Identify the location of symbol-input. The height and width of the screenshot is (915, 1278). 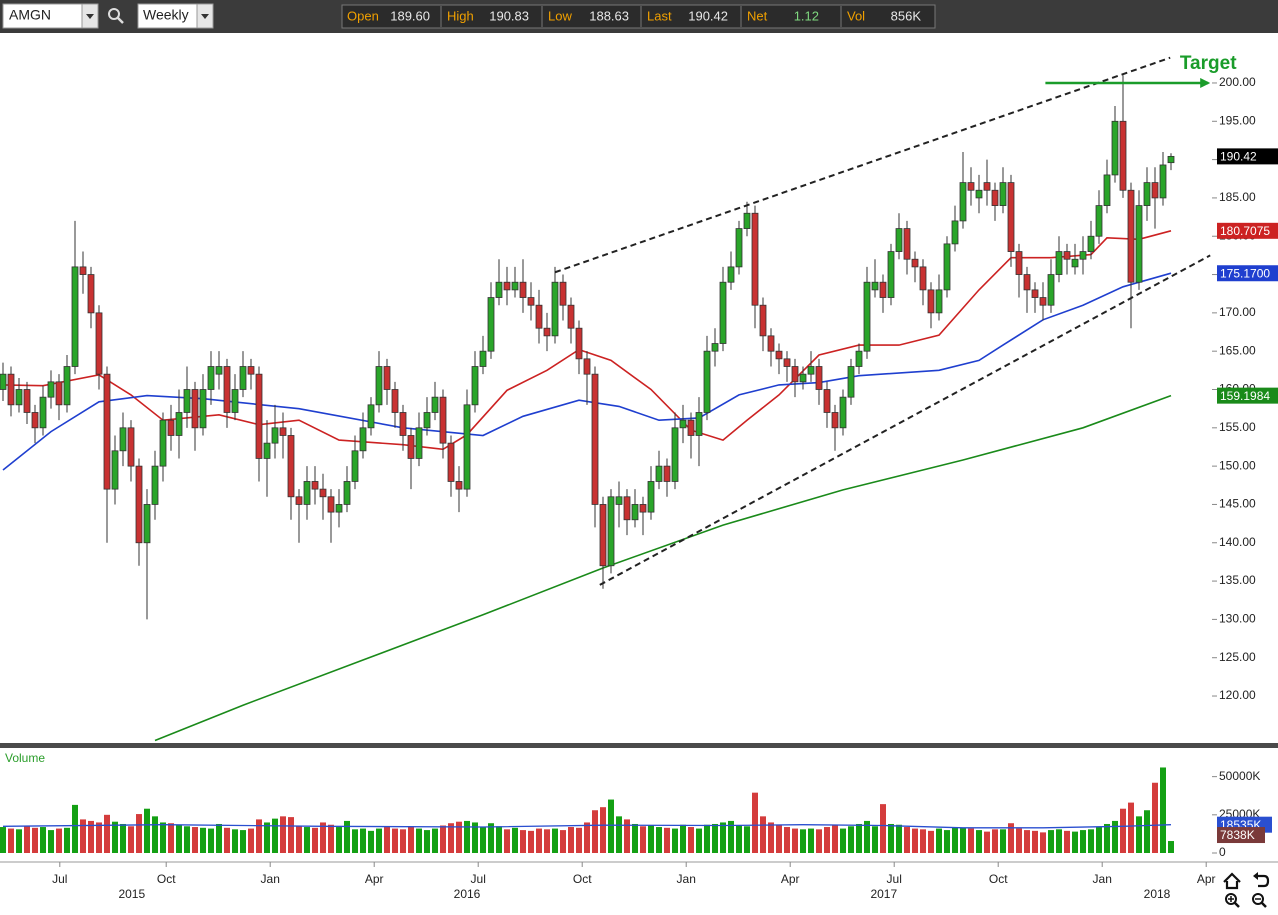
(43, 16).